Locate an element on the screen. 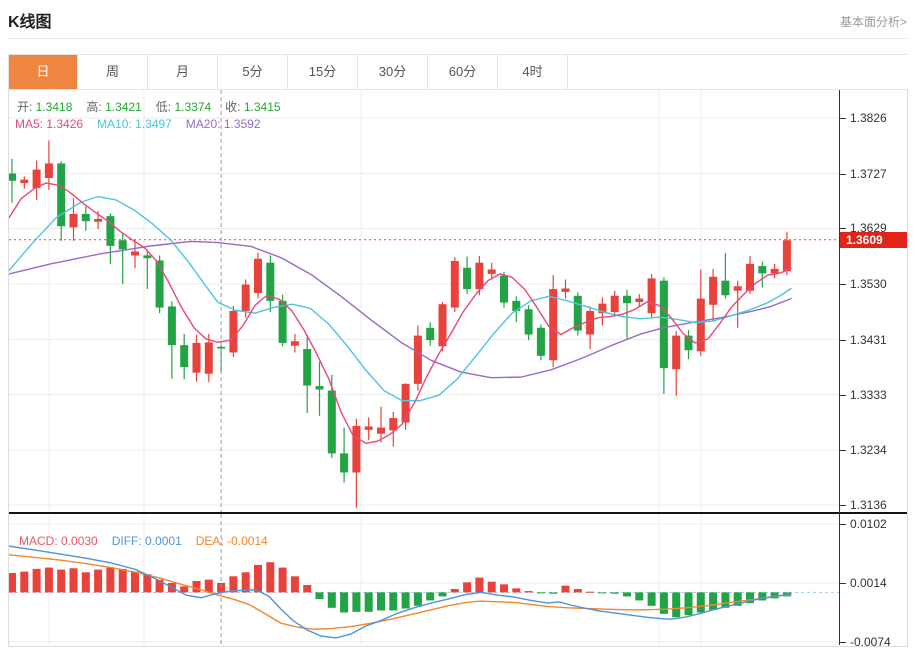  price-axis-line is located at coordinates (839, 367).